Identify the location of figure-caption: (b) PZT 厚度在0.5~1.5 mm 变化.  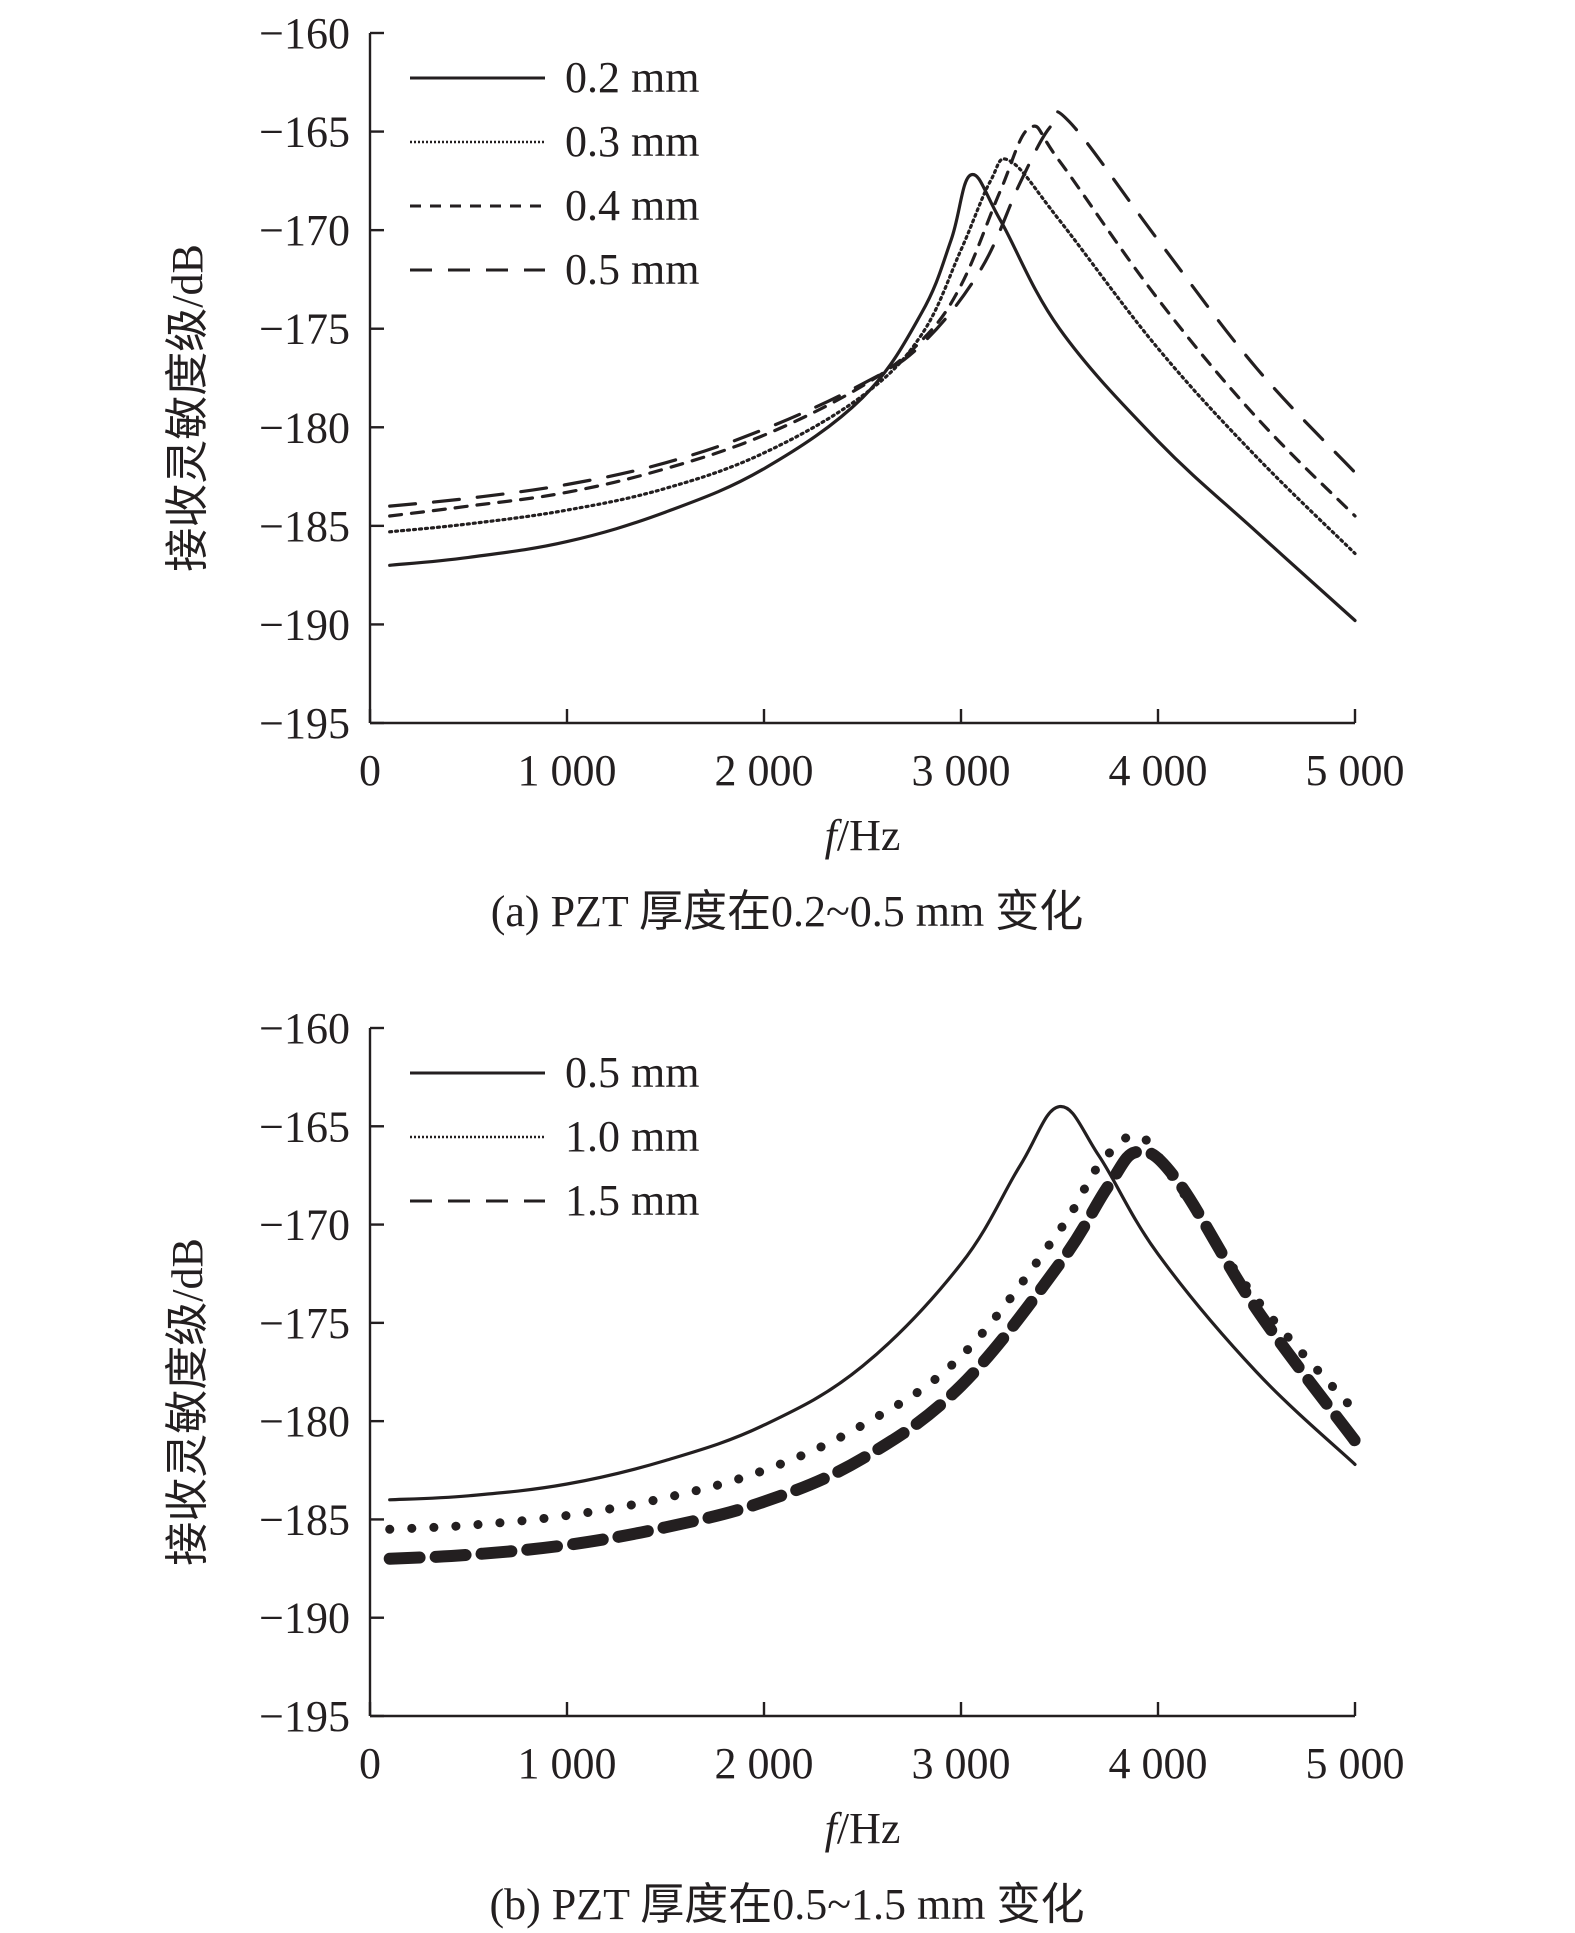
(787, 1904).